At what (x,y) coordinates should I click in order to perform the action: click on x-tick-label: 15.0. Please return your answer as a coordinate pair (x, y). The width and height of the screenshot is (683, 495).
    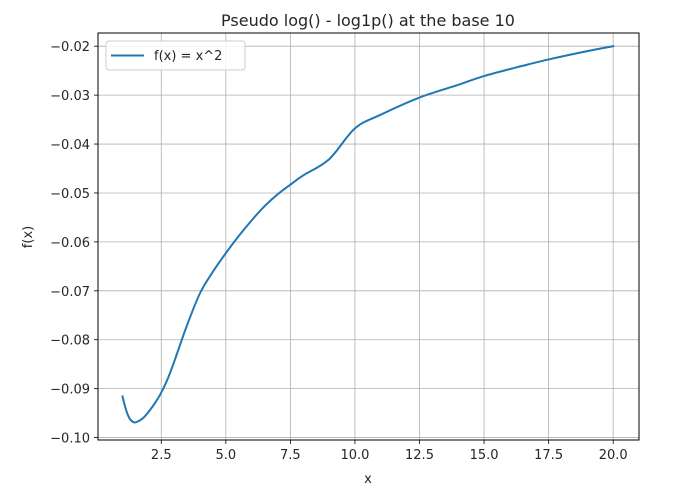
    Looking at the image, I should click on (484, 455).